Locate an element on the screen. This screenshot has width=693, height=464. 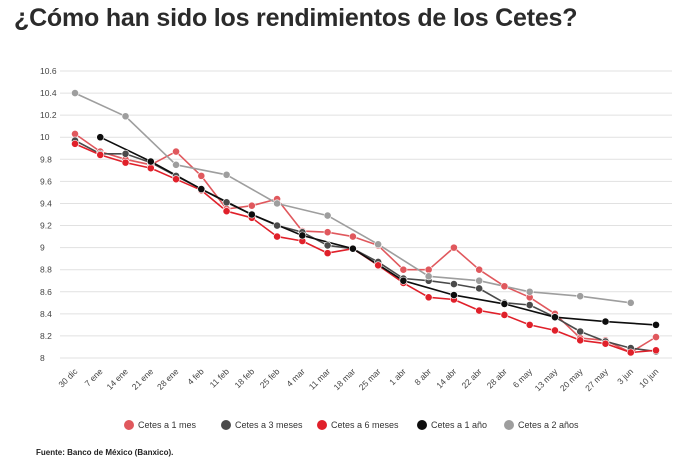
y-tick-label: 9 is located at coordinates (42, 248).